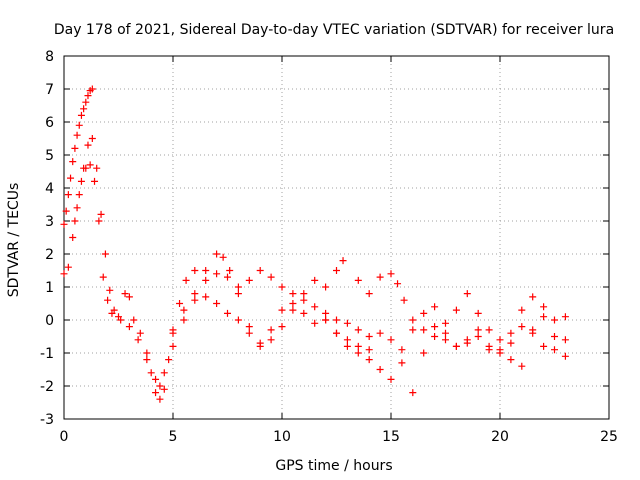 The width and height of the screenshot is (640, 480). I want to click on x-axis-label: GPS time / hours, so click(333, 466).